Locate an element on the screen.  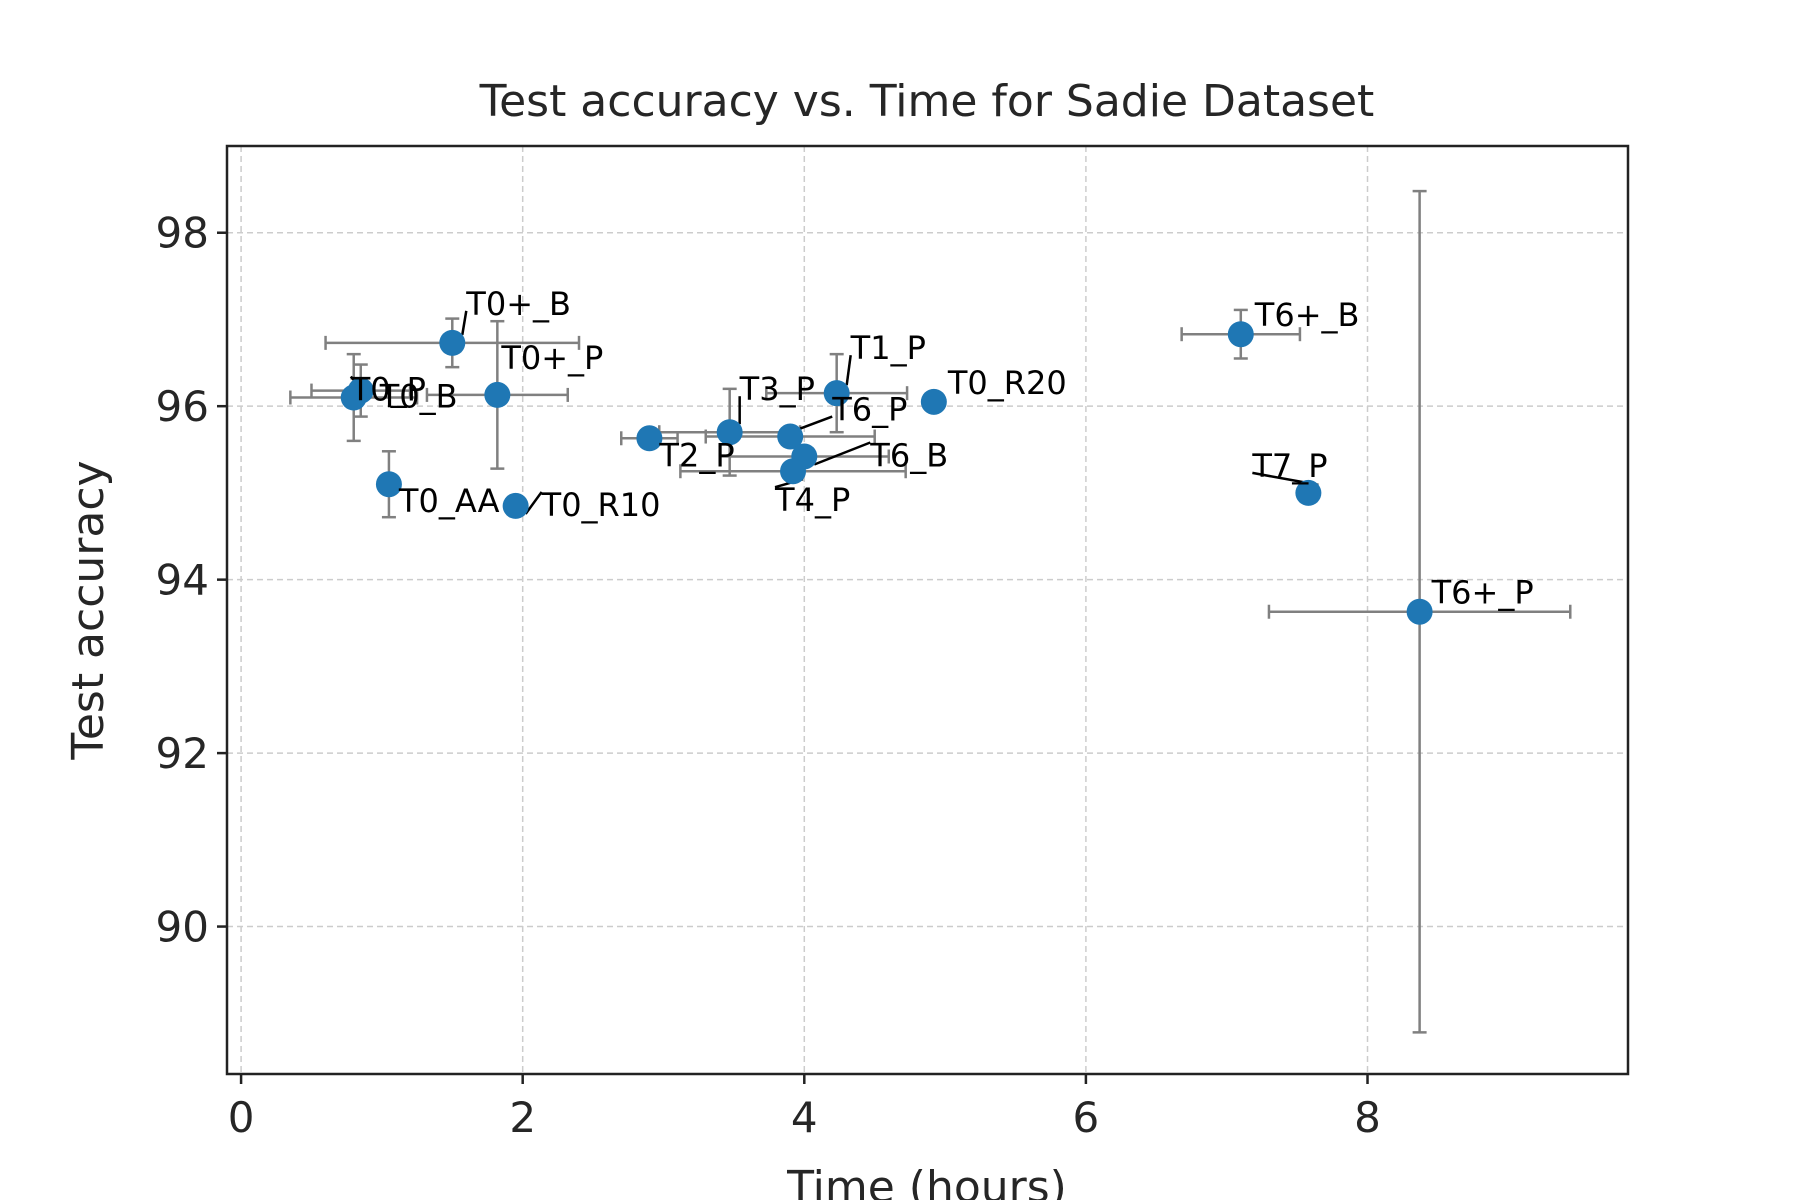
point-label: T6_P is located at coordinates (869, 410).